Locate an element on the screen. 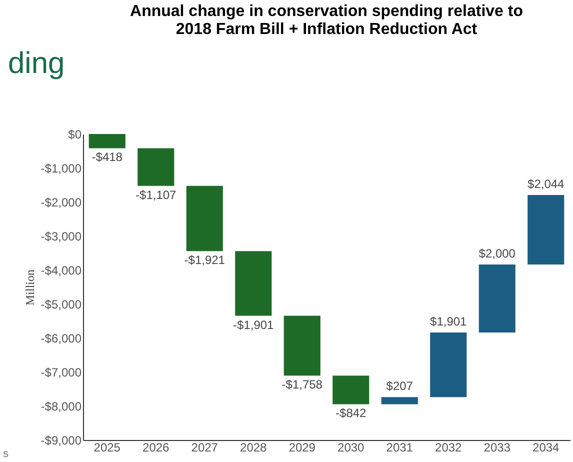  x-tick-label: 2033 is located at coordinates (497, 447).